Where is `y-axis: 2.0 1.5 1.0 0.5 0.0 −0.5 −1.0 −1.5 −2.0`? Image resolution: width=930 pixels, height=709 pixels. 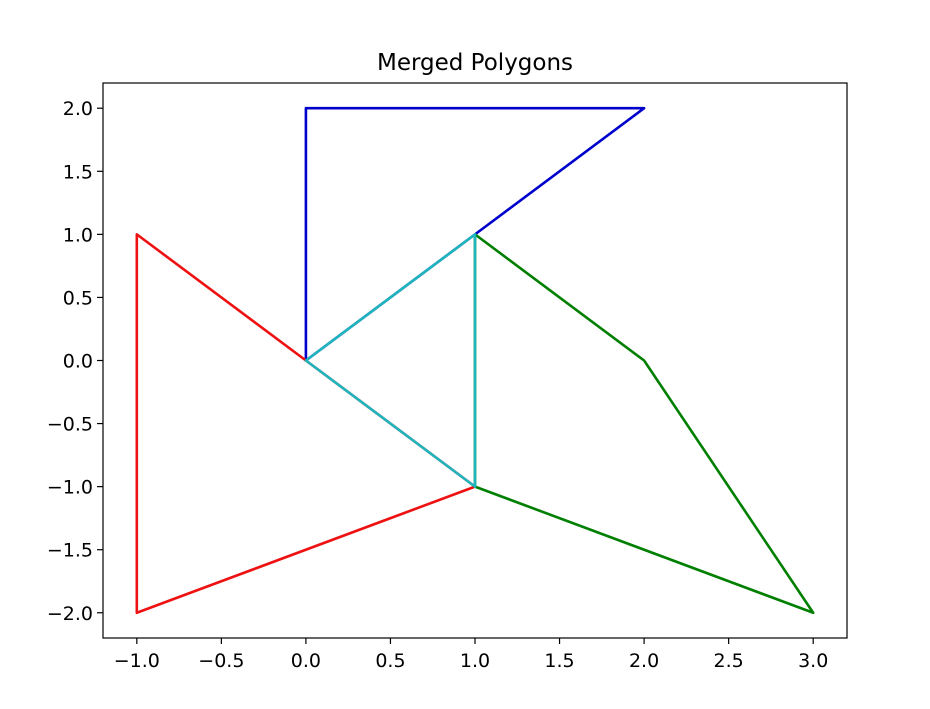
y-axis: 2.0 1.5 1.0 0.5 0.0 −0.5 −1.0 −1.5 −2.0 is located at coordinates (75, 361).